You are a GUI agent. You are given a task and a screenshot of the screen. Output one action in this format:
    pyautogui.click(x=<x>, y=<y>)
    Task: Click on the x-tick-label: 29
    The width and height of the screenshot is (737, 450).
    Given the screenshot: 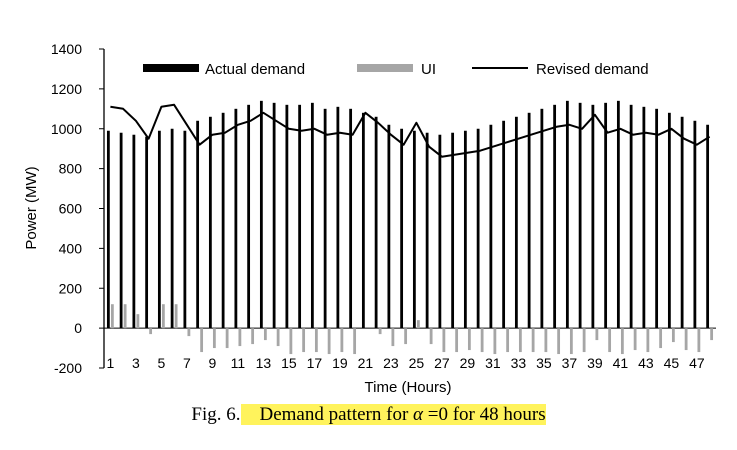 What is the action you would take?
    pyautogui.click(x=468, y=363)
    